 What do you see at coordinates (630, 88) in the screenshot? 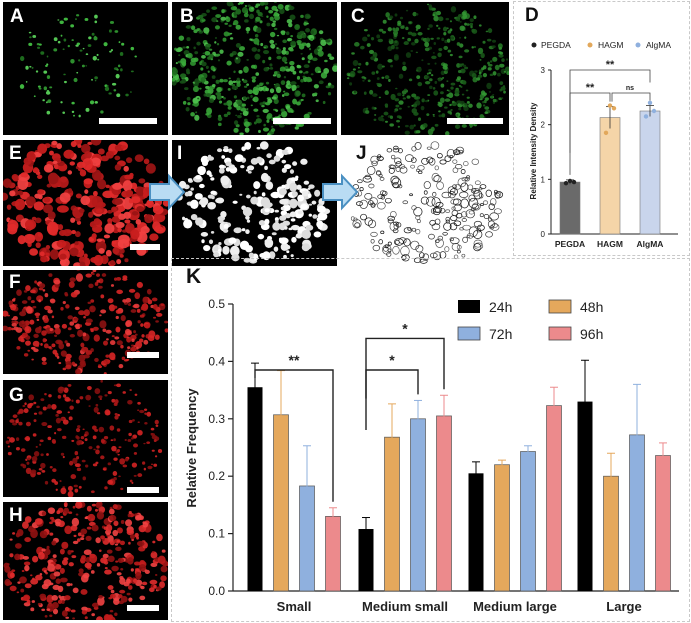
I see `chart-d-sig-label: ns` at bounding box center [630, 88].